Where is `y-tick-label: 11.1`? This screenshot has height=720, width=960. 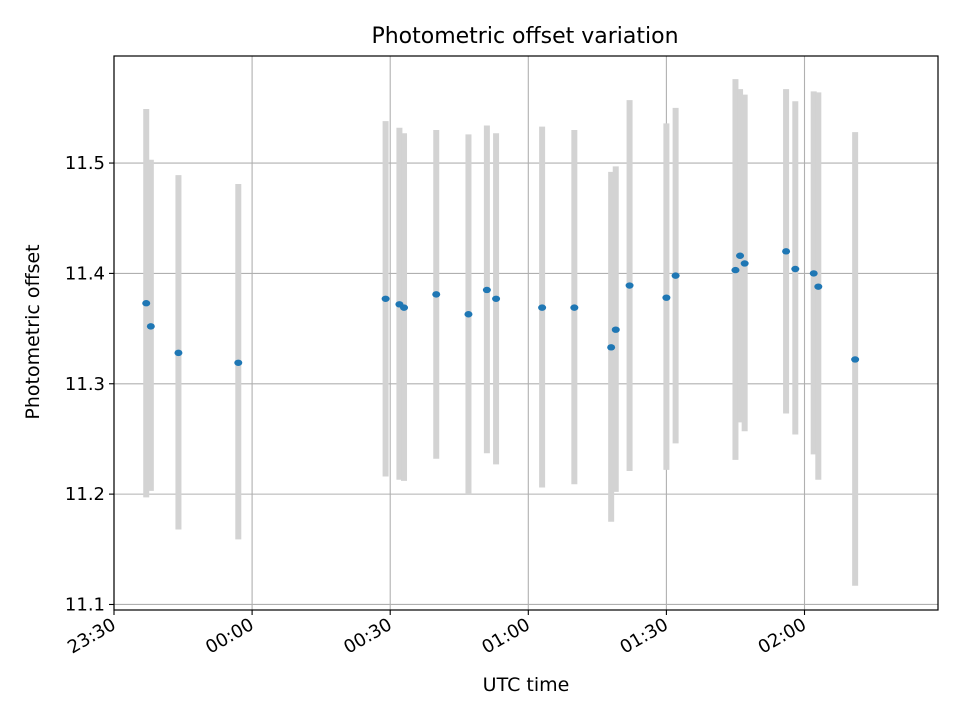 y-tick-label: 11.1 is located at coordinates (85, 604).